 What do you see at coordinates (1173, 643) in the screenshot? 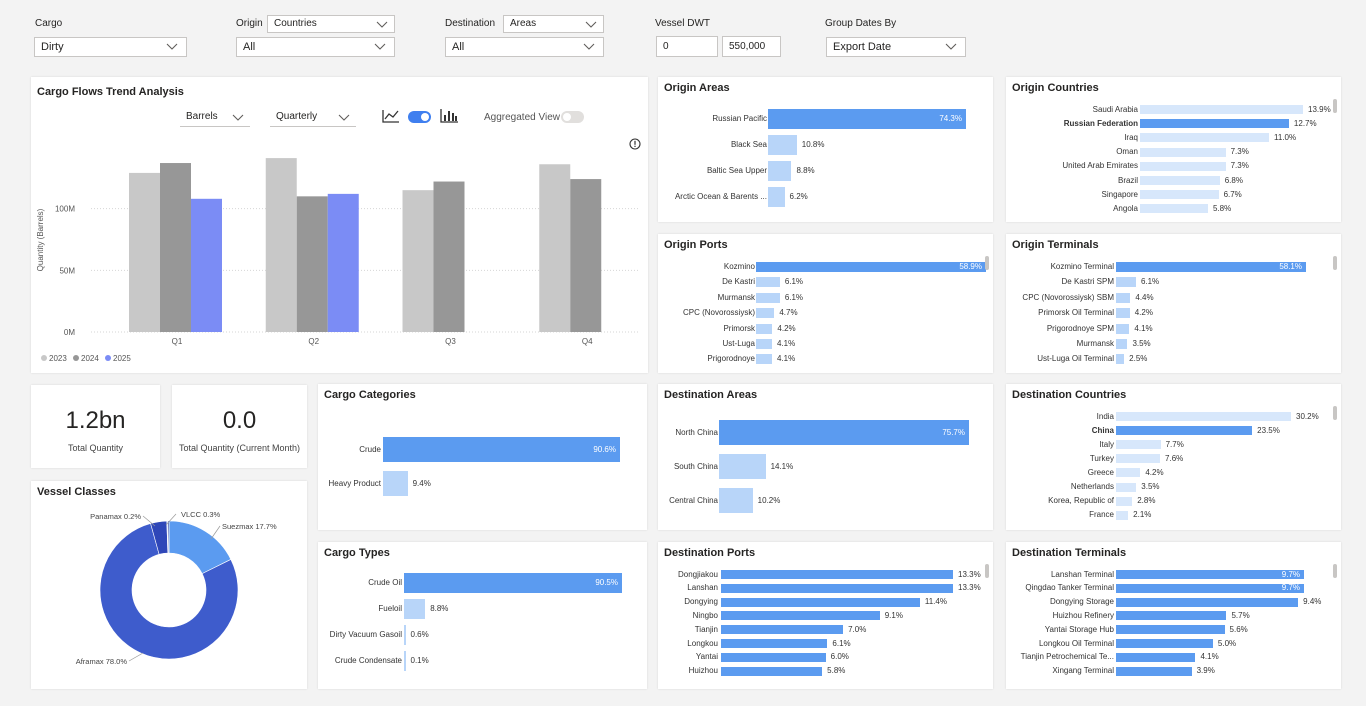
I see `list-item: Longkou Oil Terminal 5.0%` at bounding box center [1173, 643].